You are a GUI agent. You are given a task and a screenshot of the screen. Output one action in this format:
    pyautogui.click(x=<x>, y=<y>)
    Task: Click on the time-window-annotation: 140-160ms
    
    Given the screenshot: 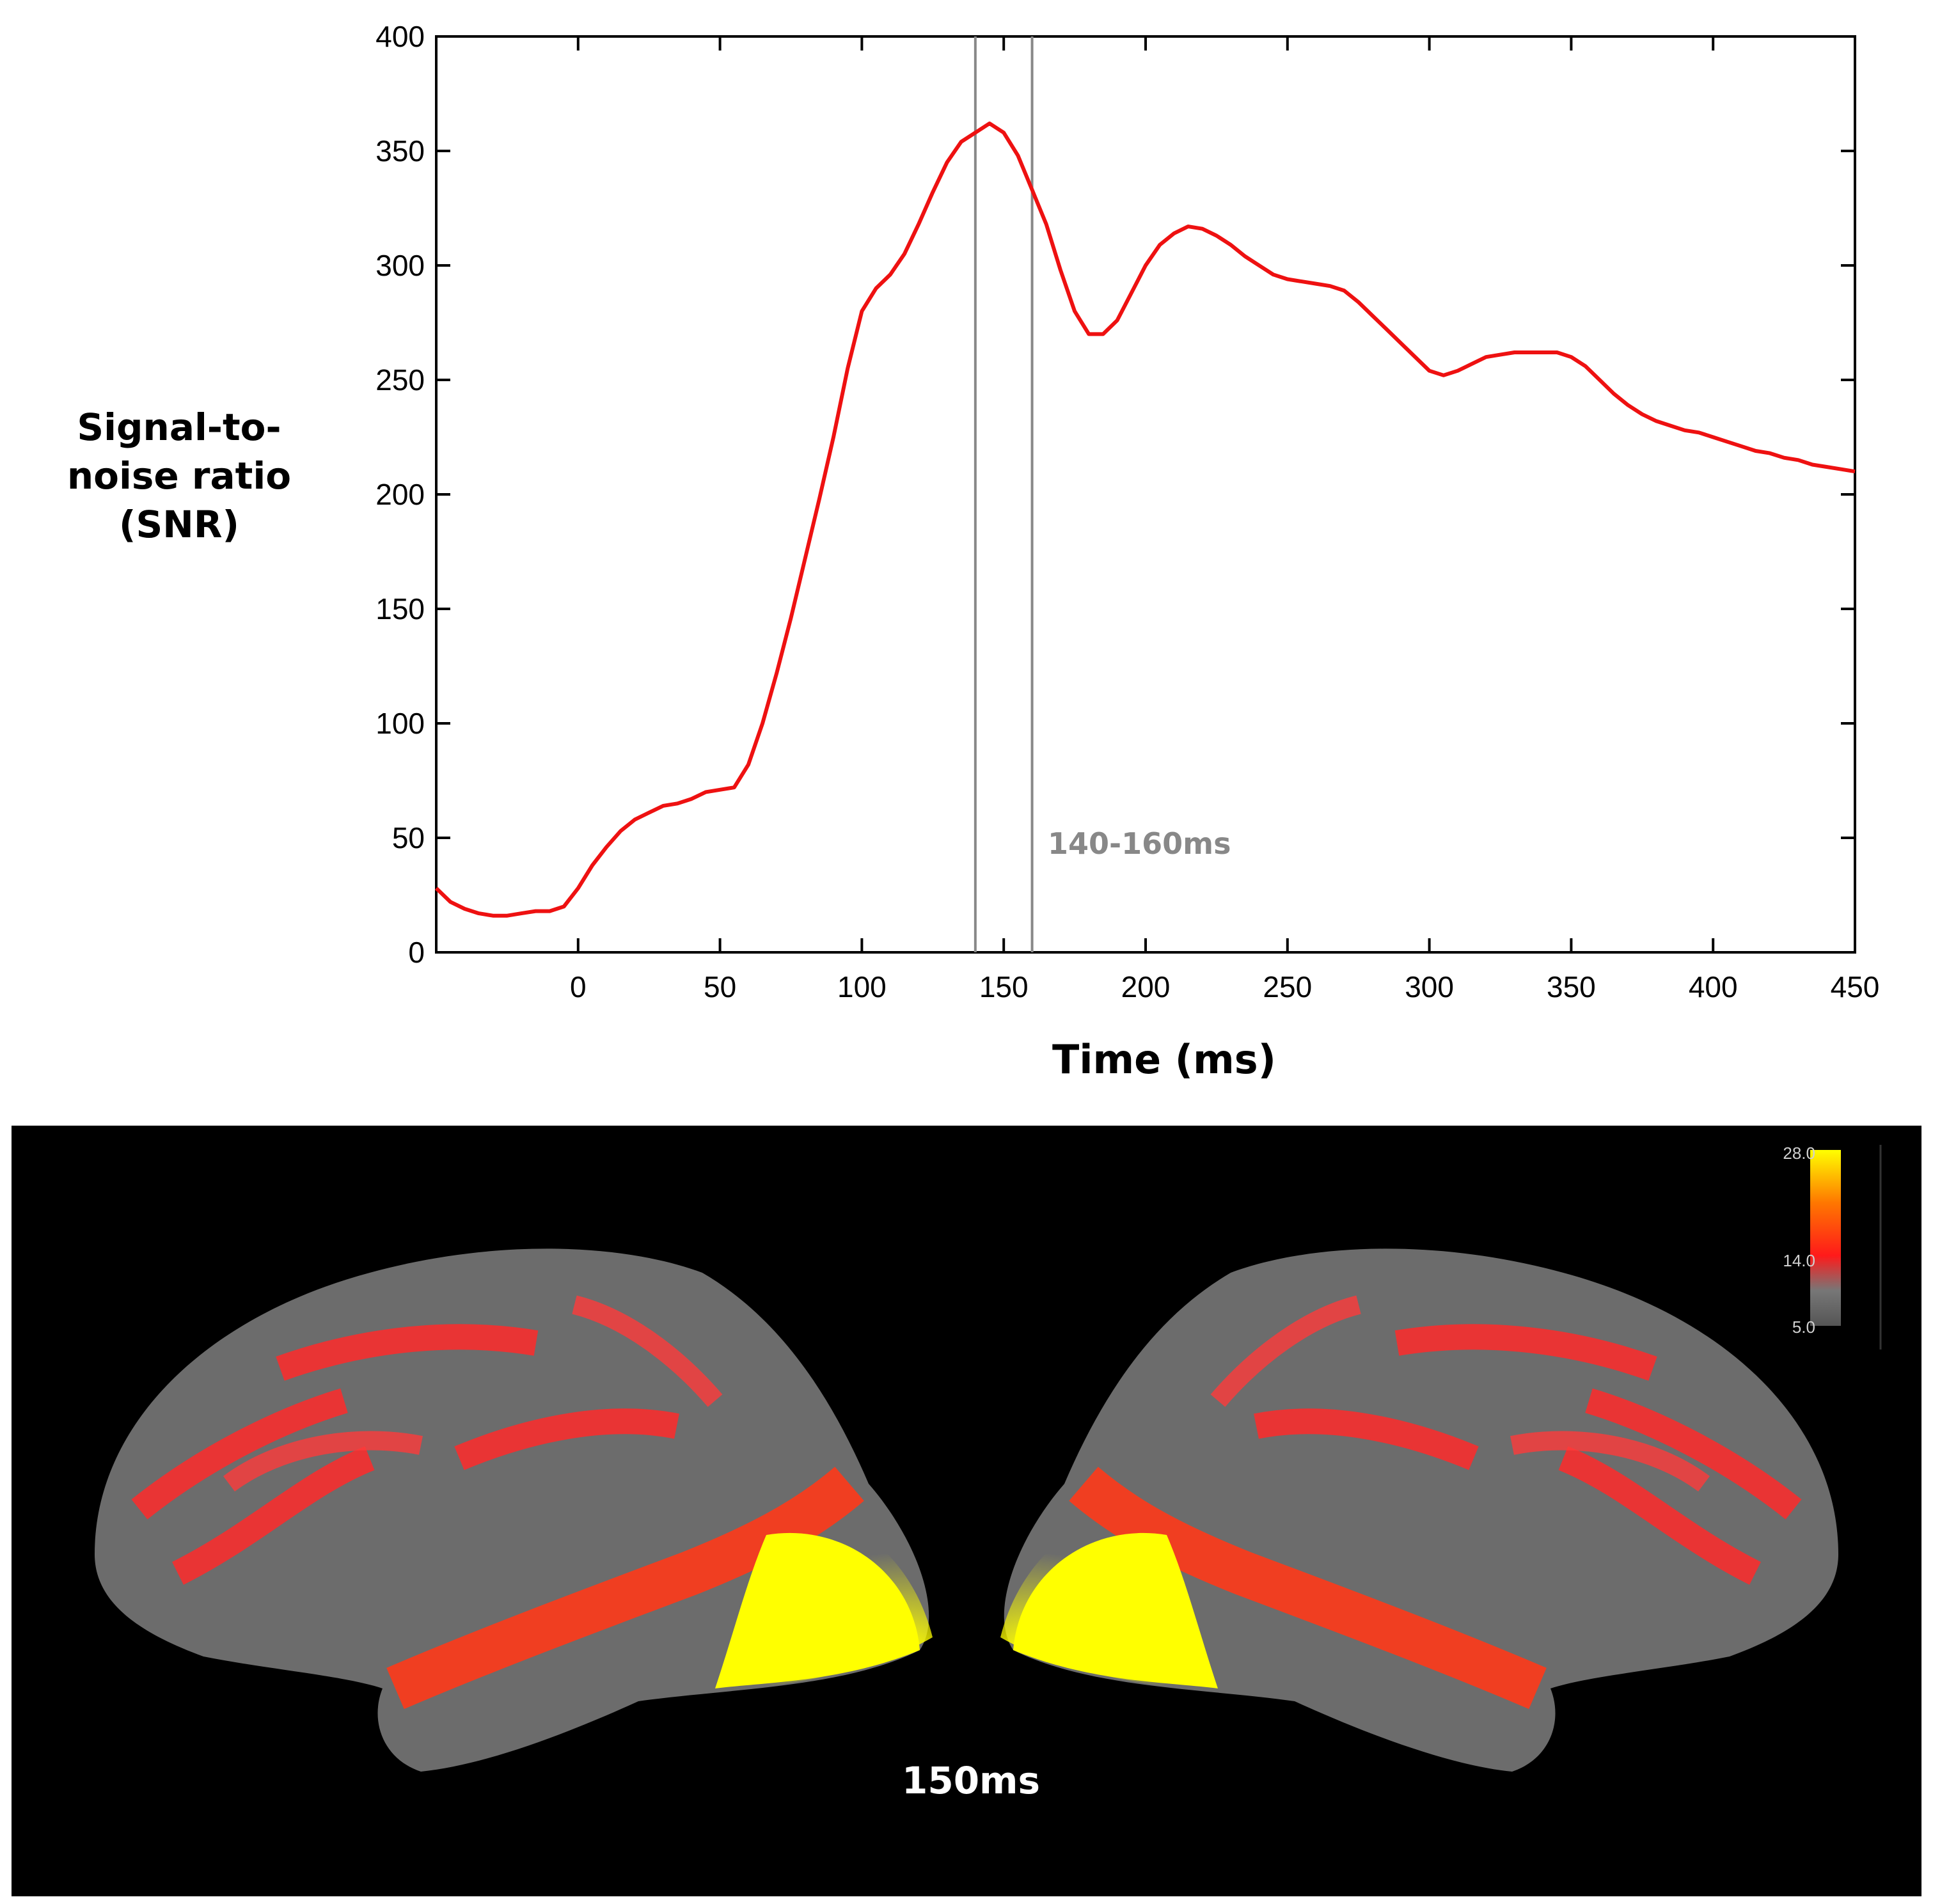 What is the action you would take?
    pyautogui.click(x=1139, y=843)
    